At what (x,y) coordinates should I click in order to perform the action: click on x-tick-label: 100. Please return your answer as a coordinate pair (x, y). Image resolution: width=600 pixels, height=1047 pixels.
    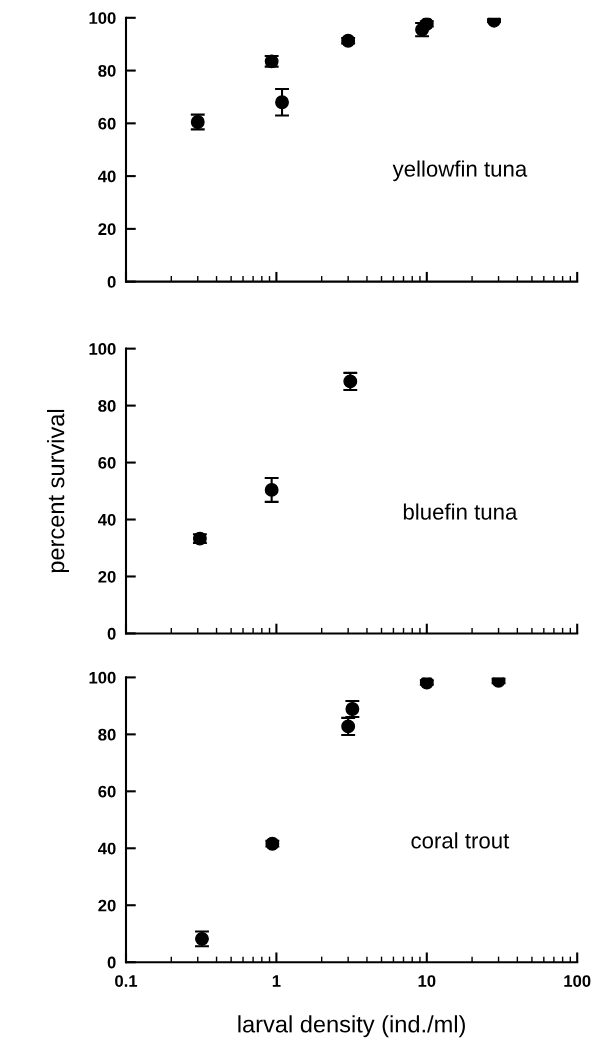
    Looking at the image, I should click on (577, 981).